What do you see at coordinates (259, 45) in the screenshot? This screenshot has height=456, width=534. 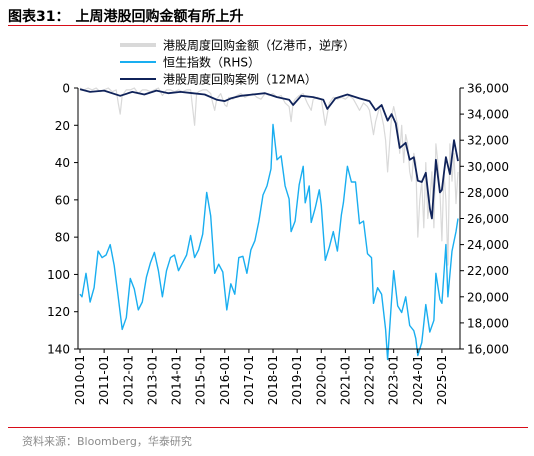 I see `legend-label-1: 港股周度回购金额（亿港币，逆序）` at bounding box center [259, 45].